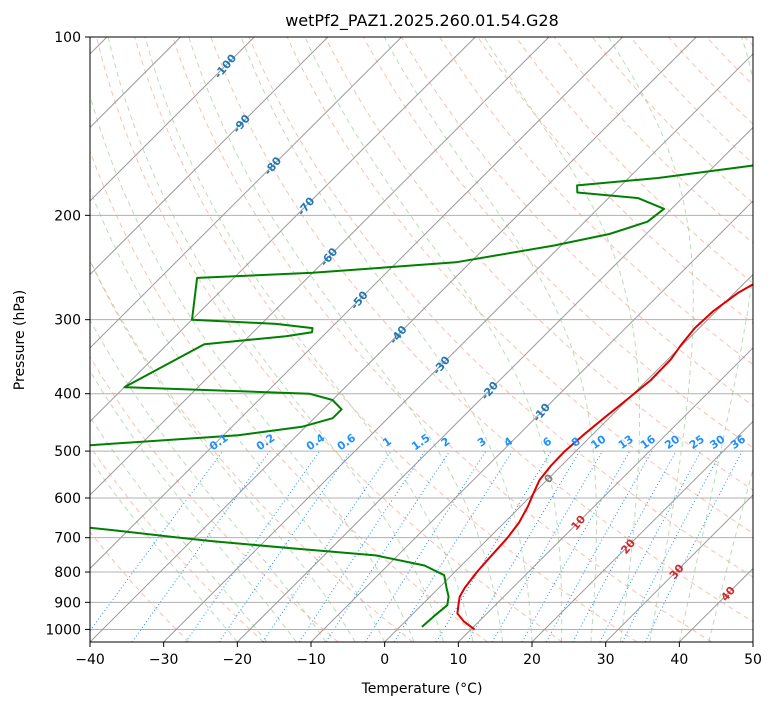 This screenshot has width=775, height=708. What do you see at coordinates (67, 321) in the screenshot?
I see `y-tick-label: 300` at bounding box center [67, 321].